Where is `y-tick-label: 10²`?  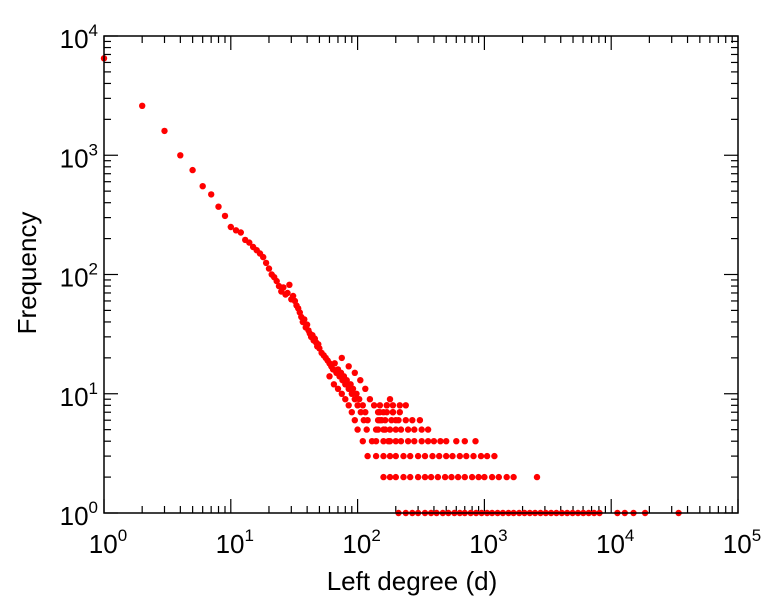 y-tick-label: 10² is located at coordinates (79, 276).